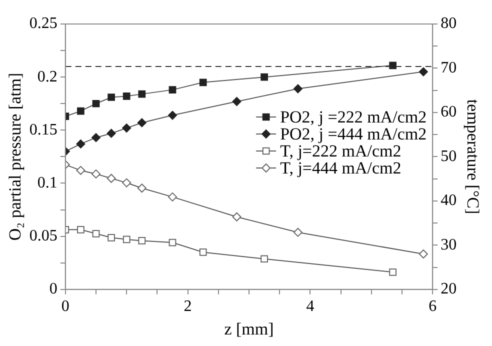 Image resolution: width=492 pixels, height=346 pixels. I want to click on y2-tick-label: 40, so click(448, 201).